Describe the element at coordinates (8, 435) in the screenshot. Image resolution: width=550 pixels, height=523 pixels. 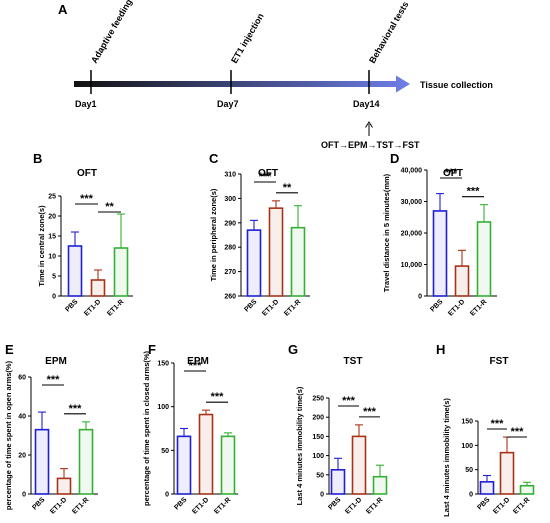
I see `y-axis-label-e: percentage of time spent in open arms(%)` at that location.